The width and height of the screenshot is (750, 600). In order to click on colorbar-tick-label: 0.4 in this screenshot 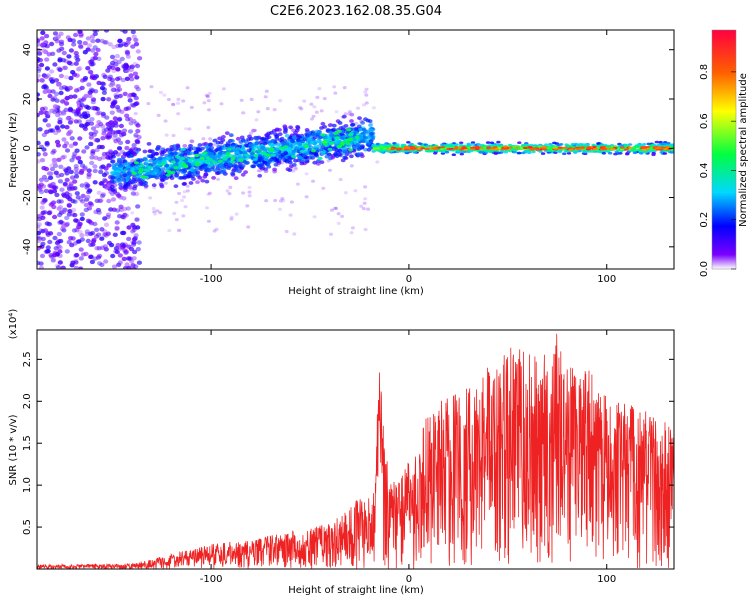, I will do `click(704, 170)`.